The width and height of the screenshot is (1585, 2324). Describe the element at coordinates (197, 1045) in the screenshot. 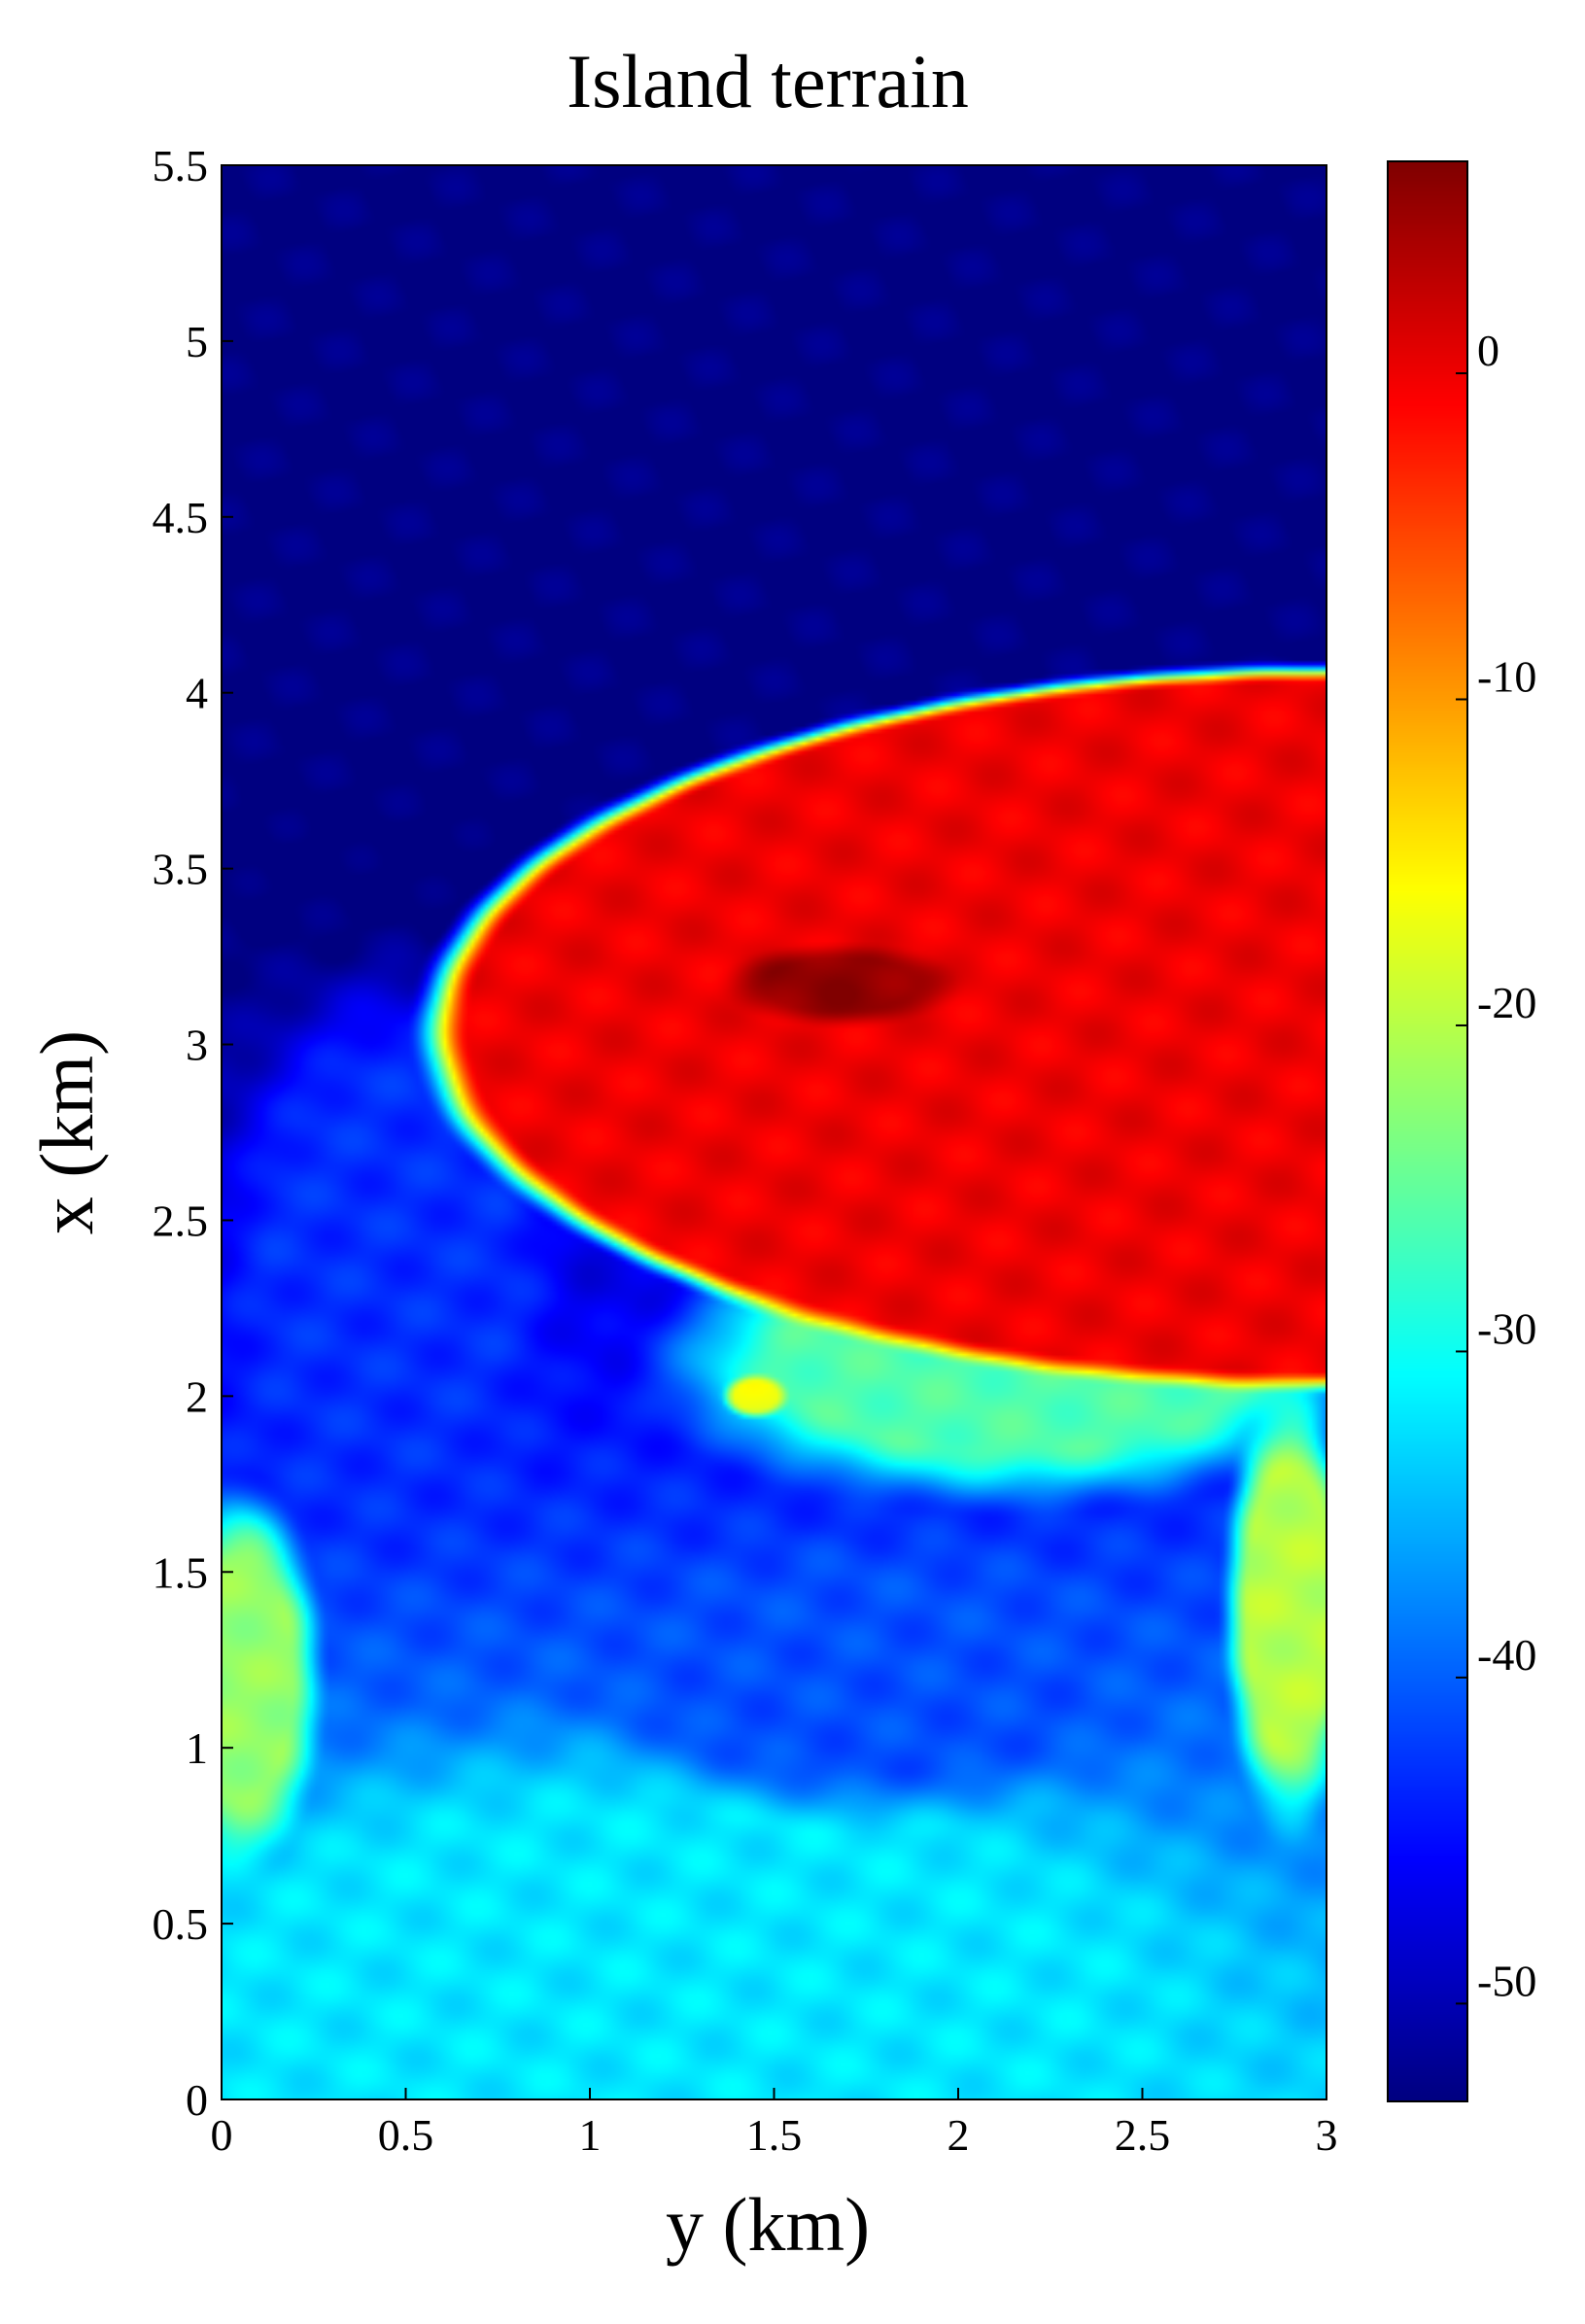

I see `y-tick-label: 3` at that location.